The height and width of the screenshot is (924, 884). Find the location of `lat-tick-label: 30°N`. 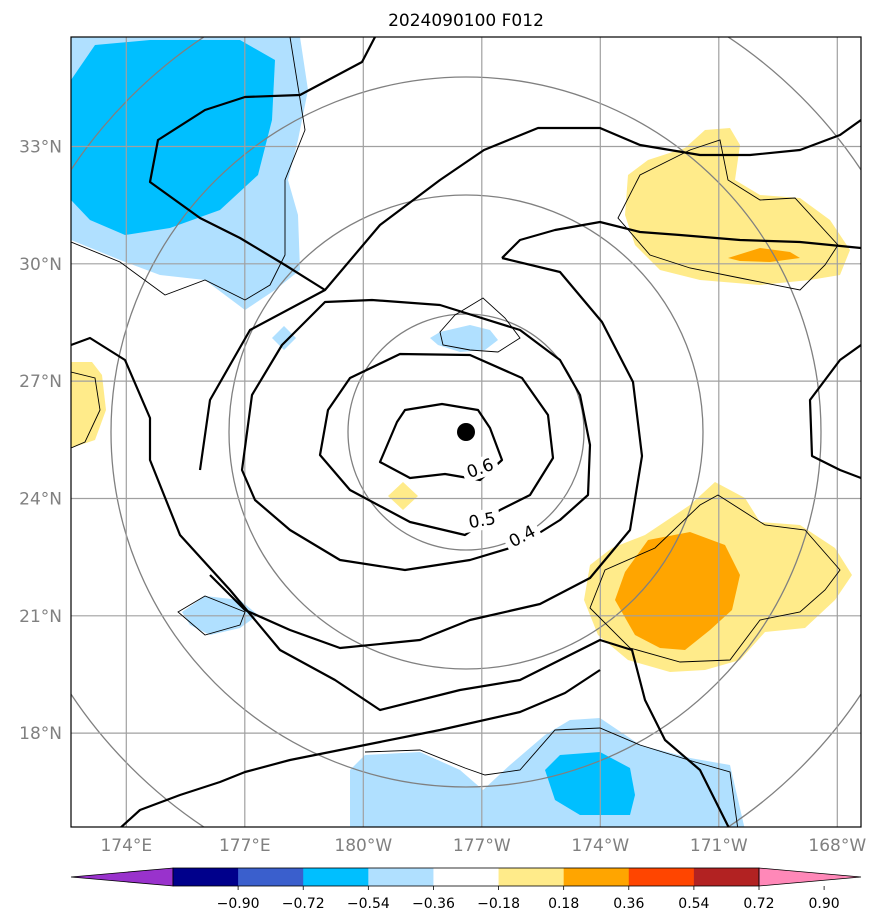

lat-tick-label: 30°N is located at coordinates (40, 265).